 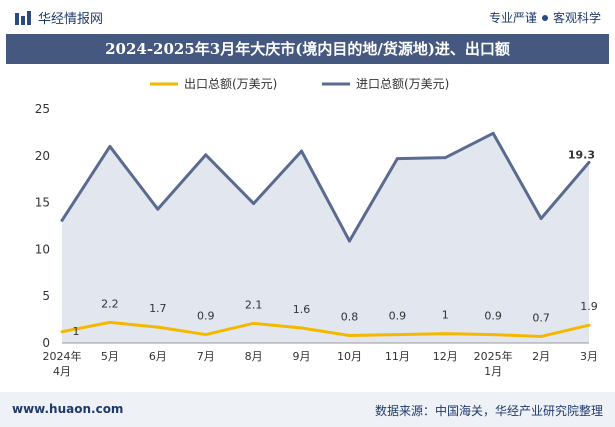 I want to click on slogan: 专业严谨 客观科学, so click(x=545, y=17).